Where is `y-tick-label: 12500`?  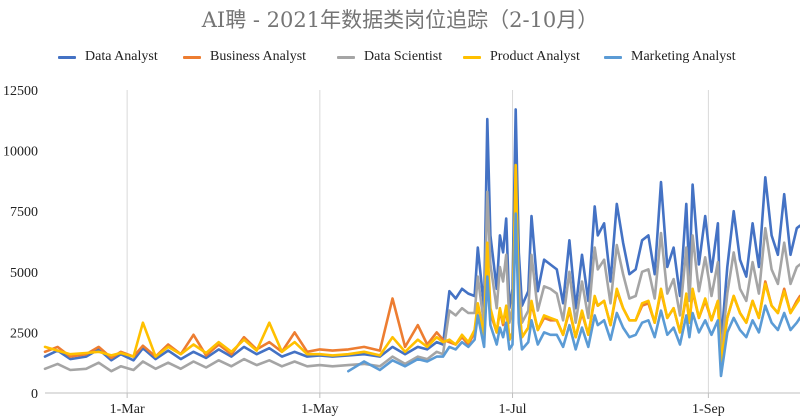
y-tick-label: 12500 is located at coordinates (20, 91).